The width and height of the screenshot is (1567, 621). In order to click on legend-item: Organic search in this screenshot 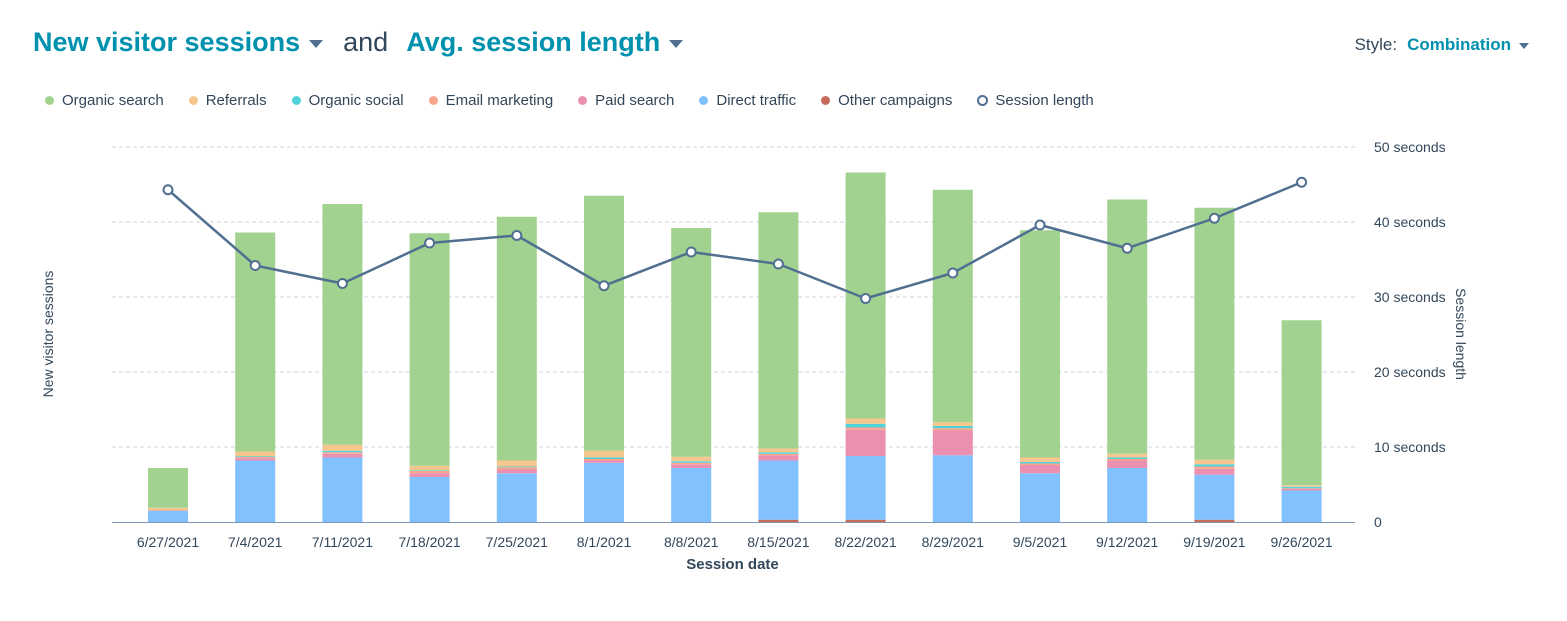, I will do `click(104, 100)`.